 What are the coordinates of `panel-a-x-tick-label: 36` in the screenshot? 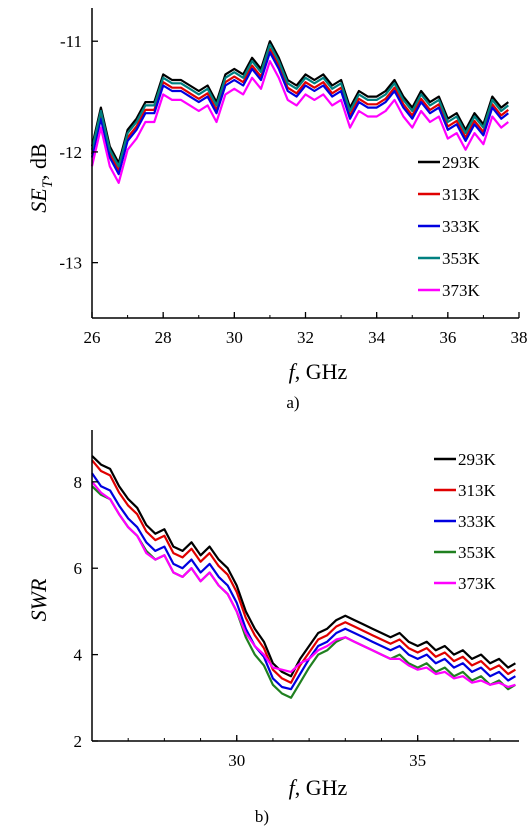 It's located at (447, 337).